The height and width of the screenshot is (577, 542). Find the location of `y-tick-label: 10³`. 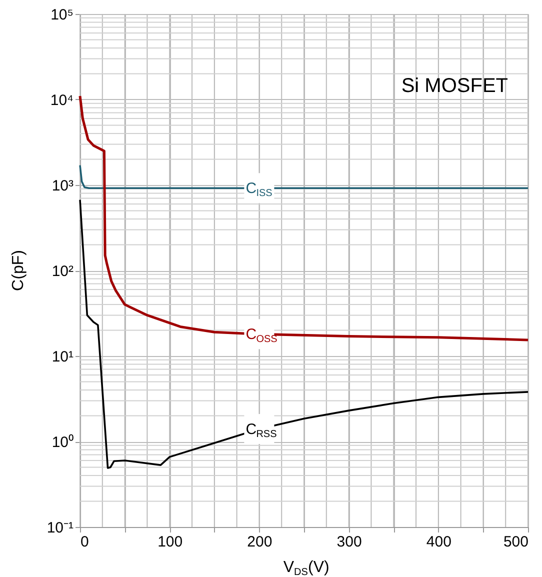

y-tick-label: 10³ is located at coordinates (63, 186).